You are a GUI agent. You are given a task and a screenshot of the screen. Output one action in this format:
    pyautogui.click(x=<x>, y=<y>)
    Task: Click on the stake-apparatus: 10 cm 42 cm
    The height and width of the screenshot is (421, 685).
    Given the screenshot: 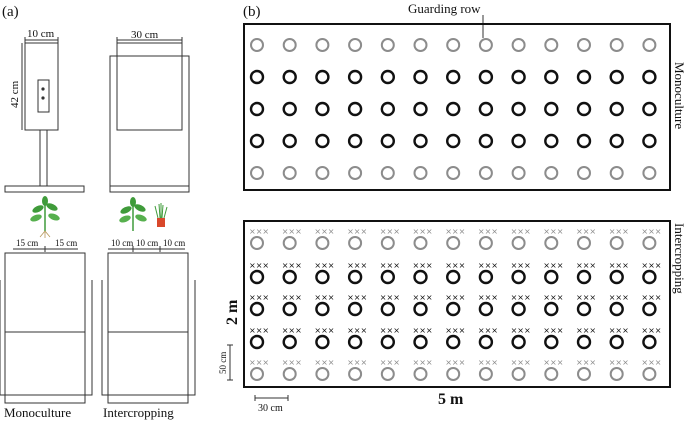 What is the action you would take?
    pyautogui.click(x=44, y=110)
    